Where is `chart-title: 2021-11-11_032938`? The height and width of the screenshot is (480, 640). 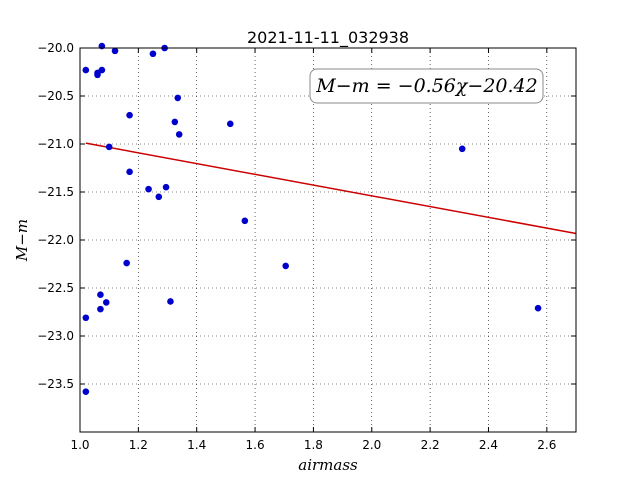
chart-title: 2021-11-11_032938 is located at coordinates (328, 38).